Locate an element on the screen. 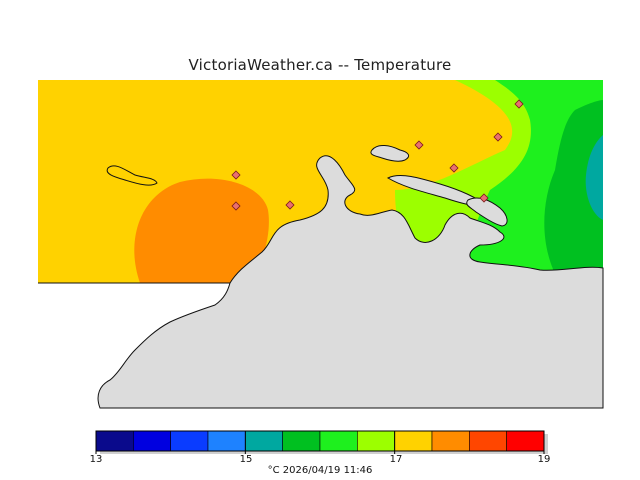 The height and width of the screenshot is (480, 640). legend-tick-19: 19 is located at coordinates (544, 459).